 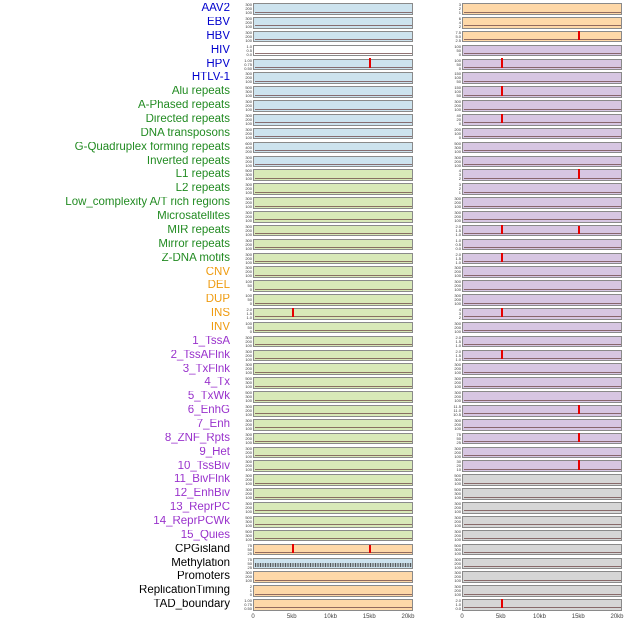 I want to click on track-row: MIR repeats 3002001000 2.01.51.00.5, so click(x=315, y=231).